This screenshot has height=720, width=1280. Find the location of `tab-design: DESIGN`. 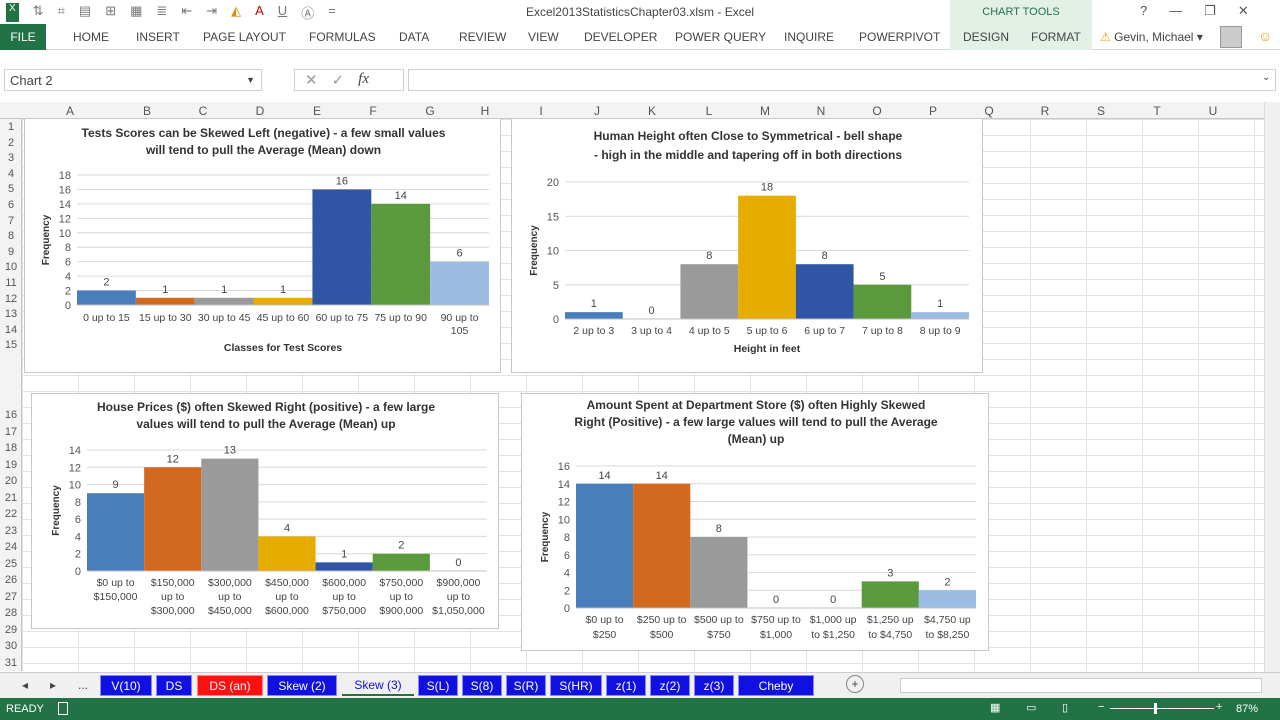

tab-design: DESIGN is located at coordinates (986, 37).